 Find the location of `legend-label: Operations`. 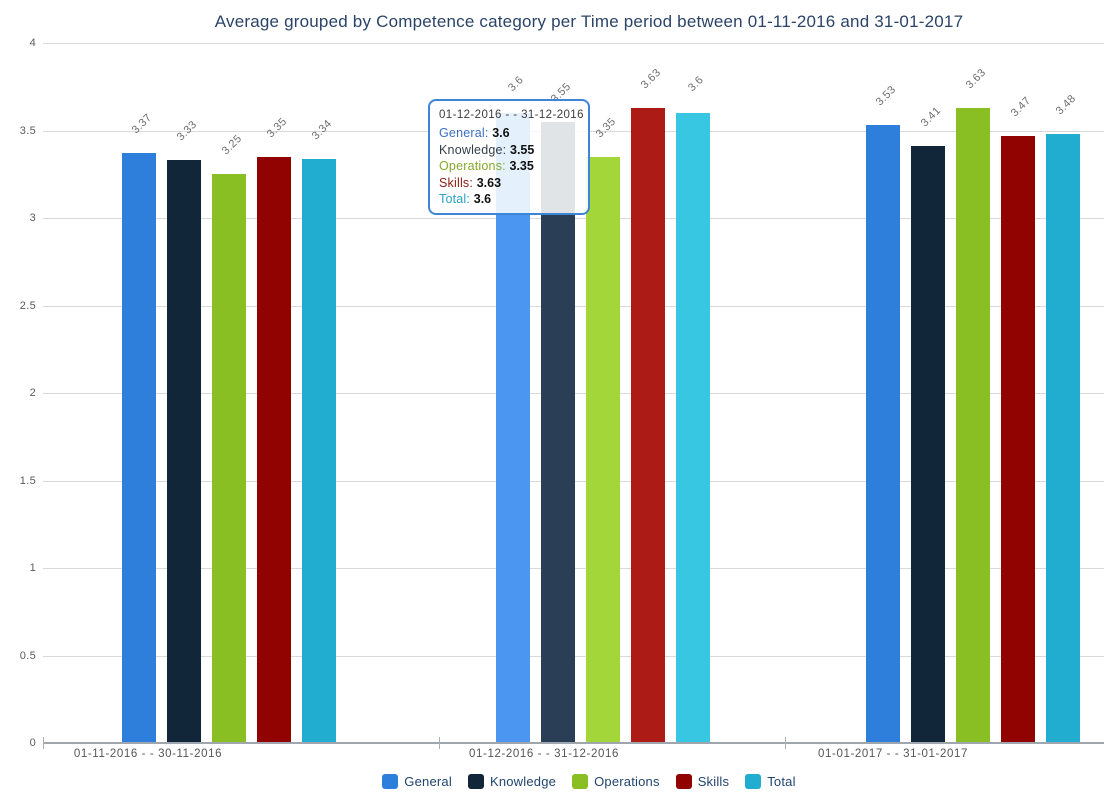

legend-label: Operations is located at coordinates (627, 781).